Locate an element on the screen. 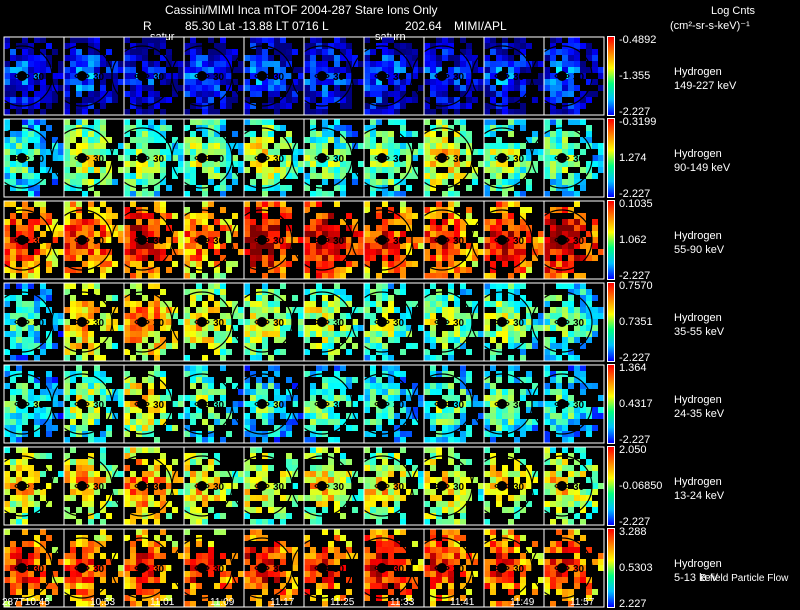 This screenshot has width=800, height=610. saturn-disk is located at coordinates (82, 322).